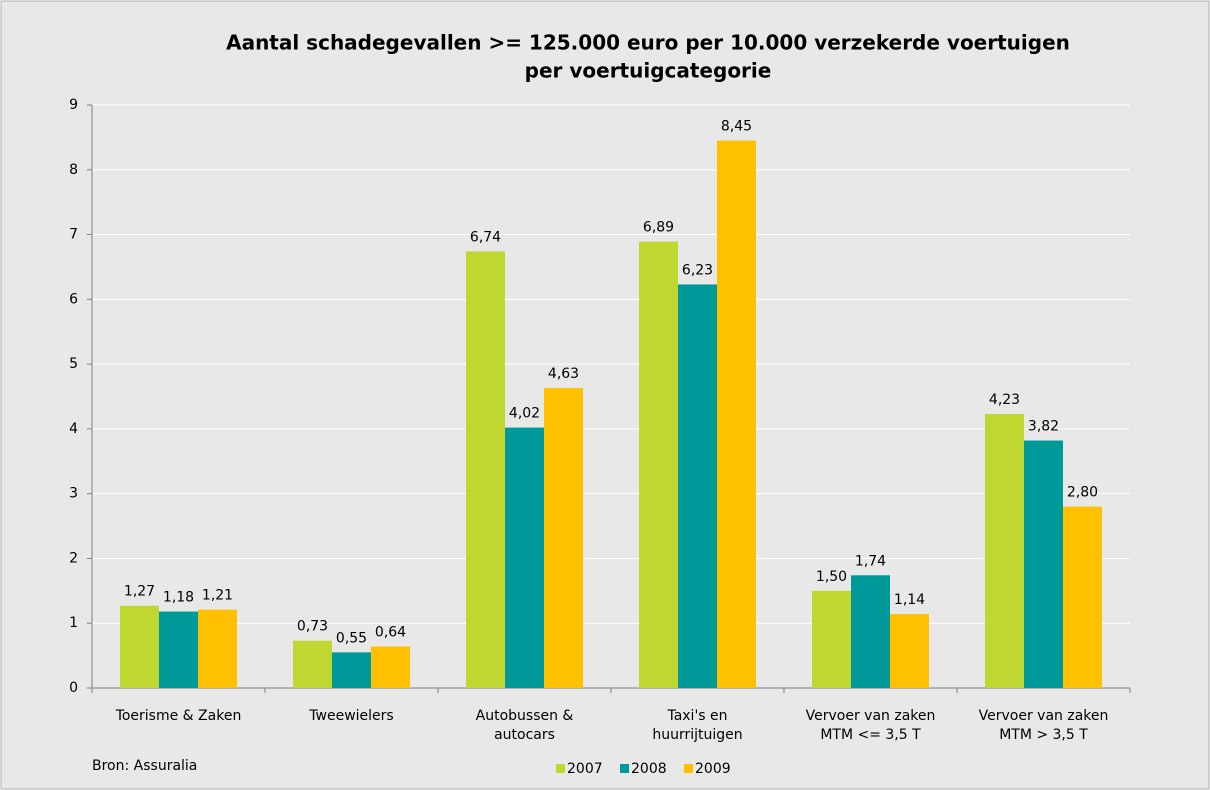 This screenshot has height=790, width=1210. I want to click on value-label: 0,55, so click(351, 638).